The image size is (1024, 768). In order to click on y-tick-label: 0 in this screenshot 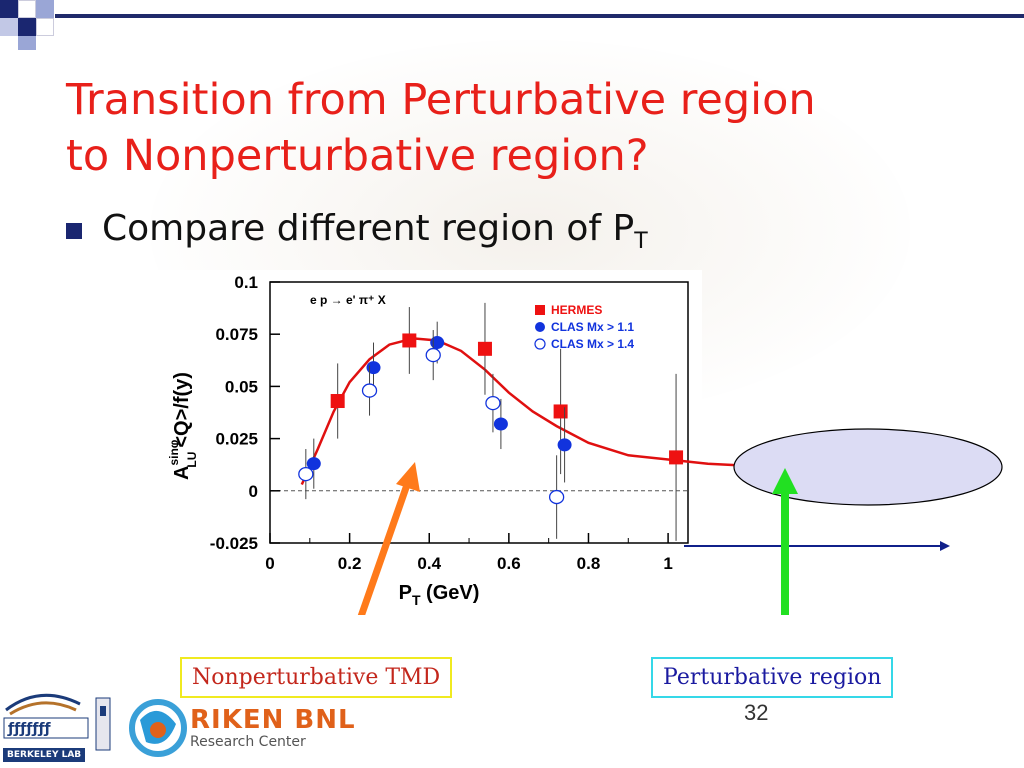, I will do `click(253, 491)`.